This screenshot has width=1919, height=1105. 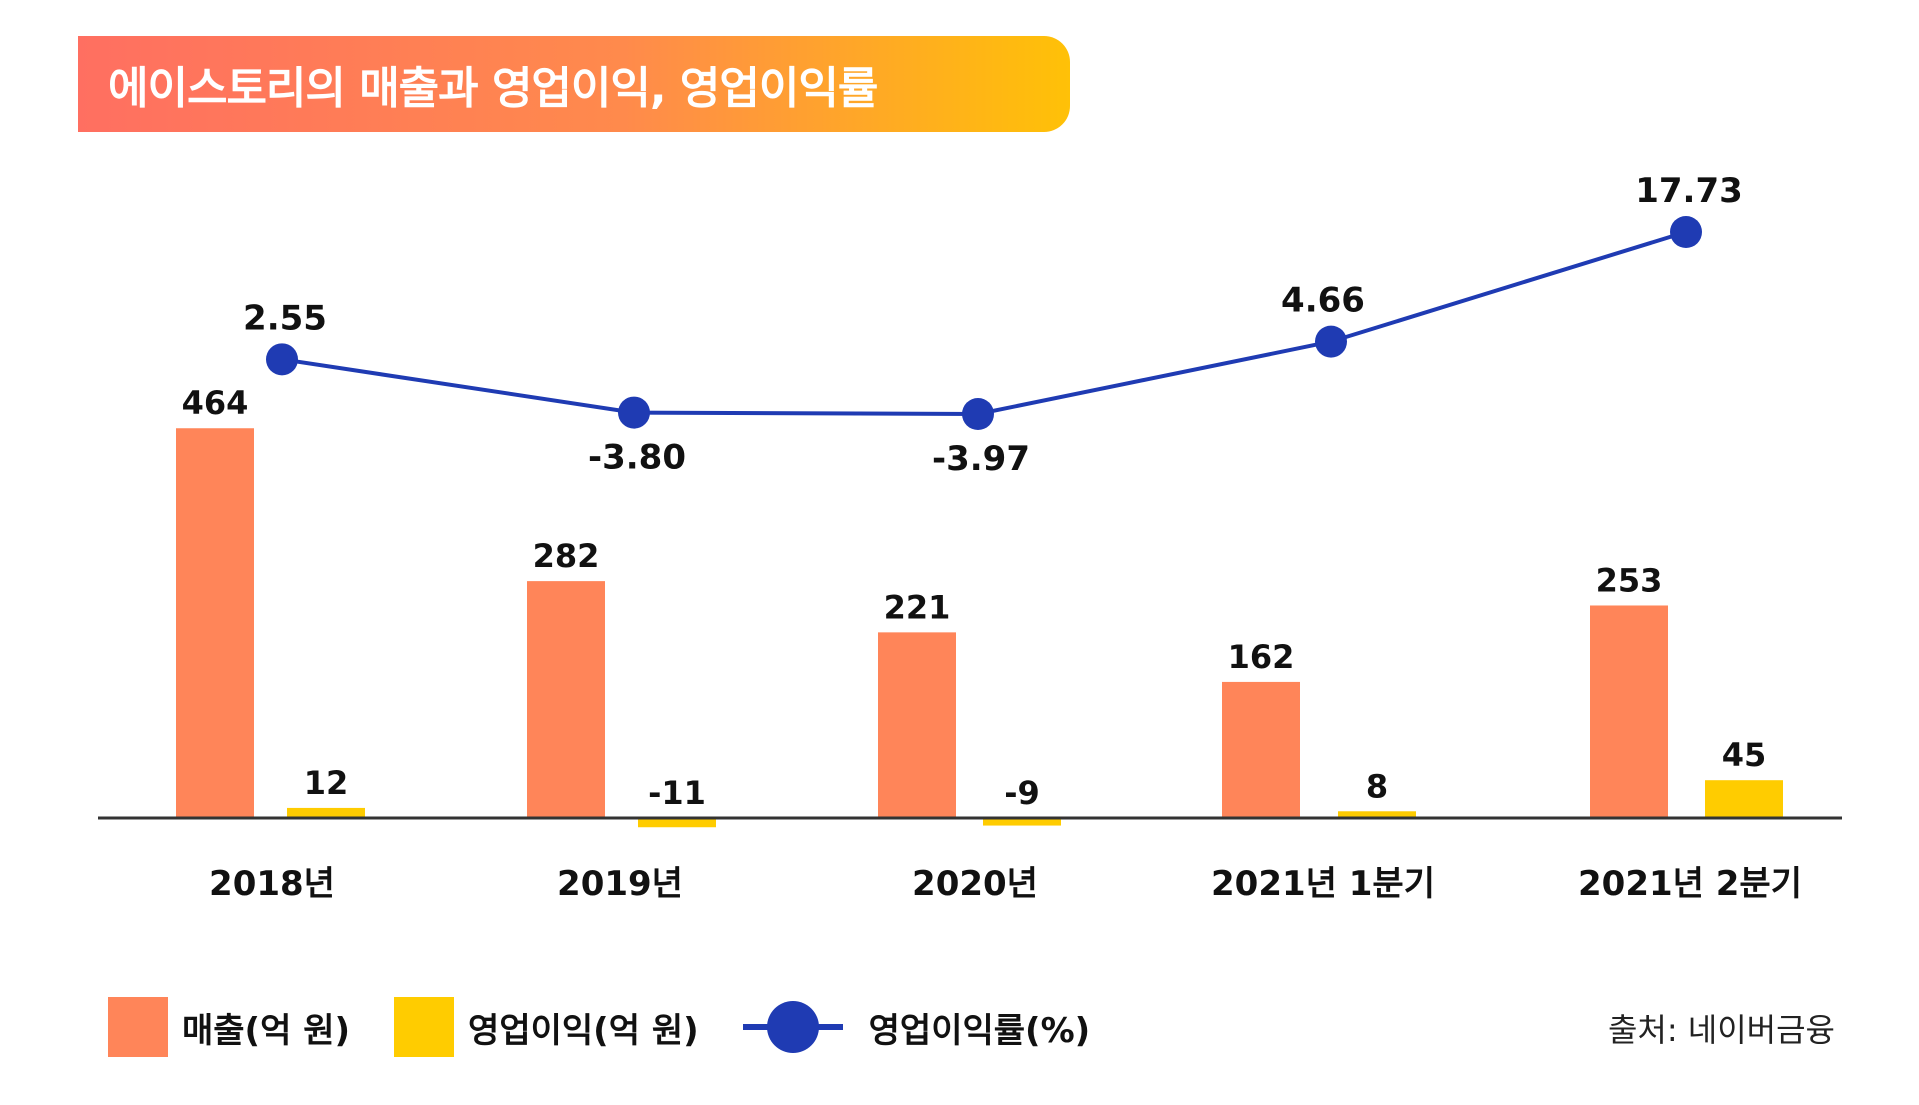 What do you see at coordinates (285, 318) in the screenshot?
I see `margin-value-label: 2.55` at bounding box center [285, 318].